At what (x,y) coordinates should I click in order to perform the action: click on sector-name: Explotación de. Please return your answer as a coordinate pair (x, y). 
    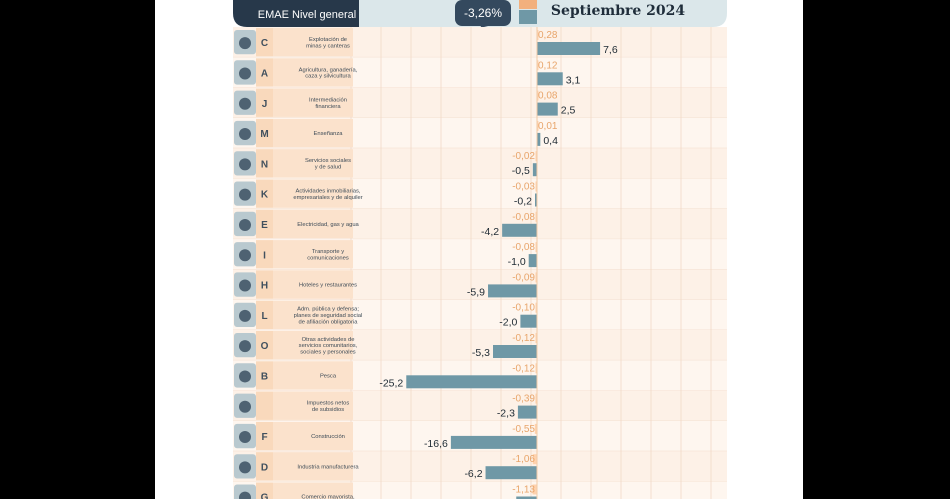
    Looking at the image, I should click on (328, 40).